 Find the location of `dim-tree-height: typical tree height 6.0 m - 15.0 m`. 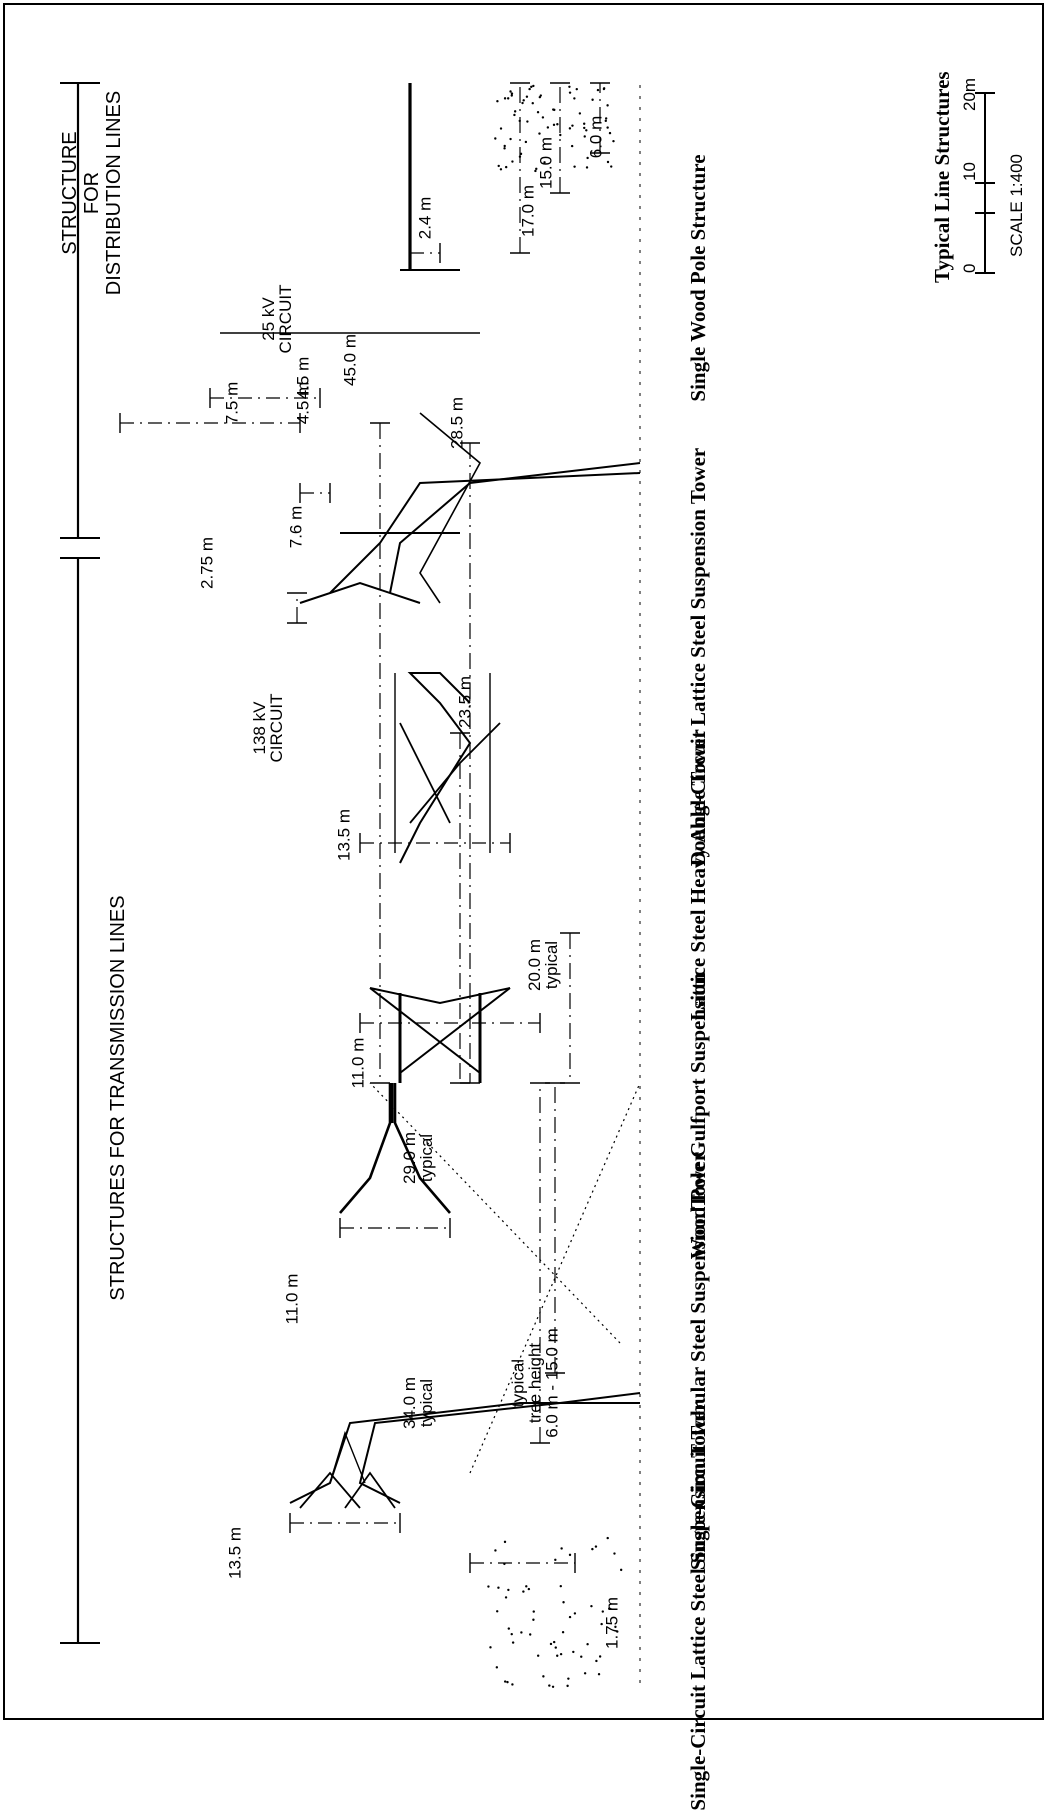

dim-tree-height: typical tree height 6.0 m - 15.0 m is located at coordinates (535, 1383).